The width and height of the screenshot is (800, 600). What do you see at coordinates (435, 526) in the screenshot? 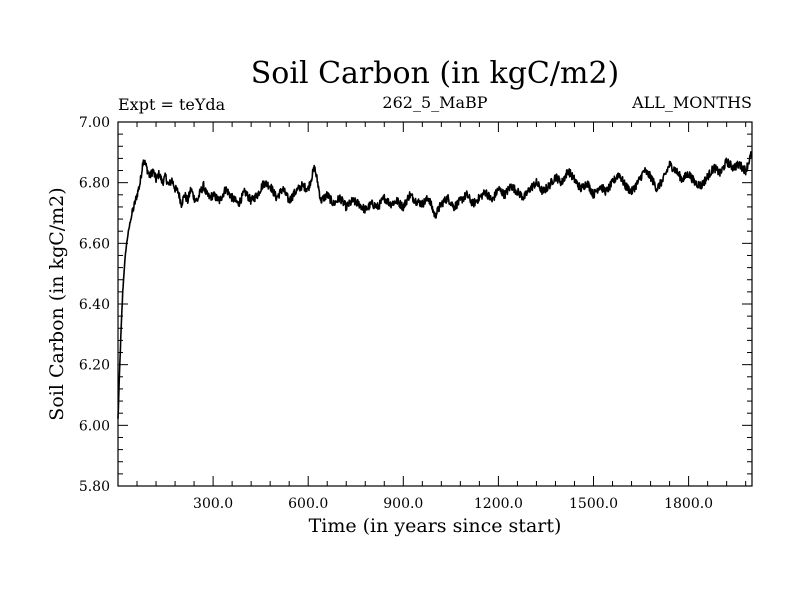
I see `x-axis-label: Time (in years since start)` at bounding box center [435, 526].